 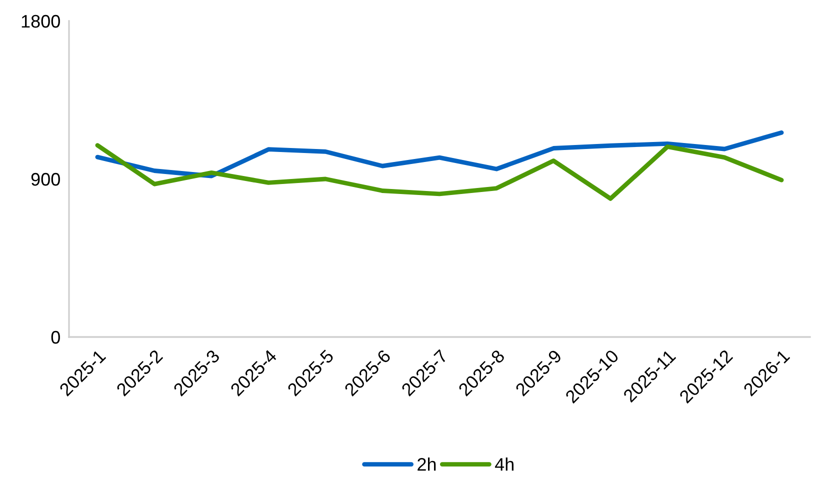 I want to click on y-tick-label: 900, so click(x=45, y=179).